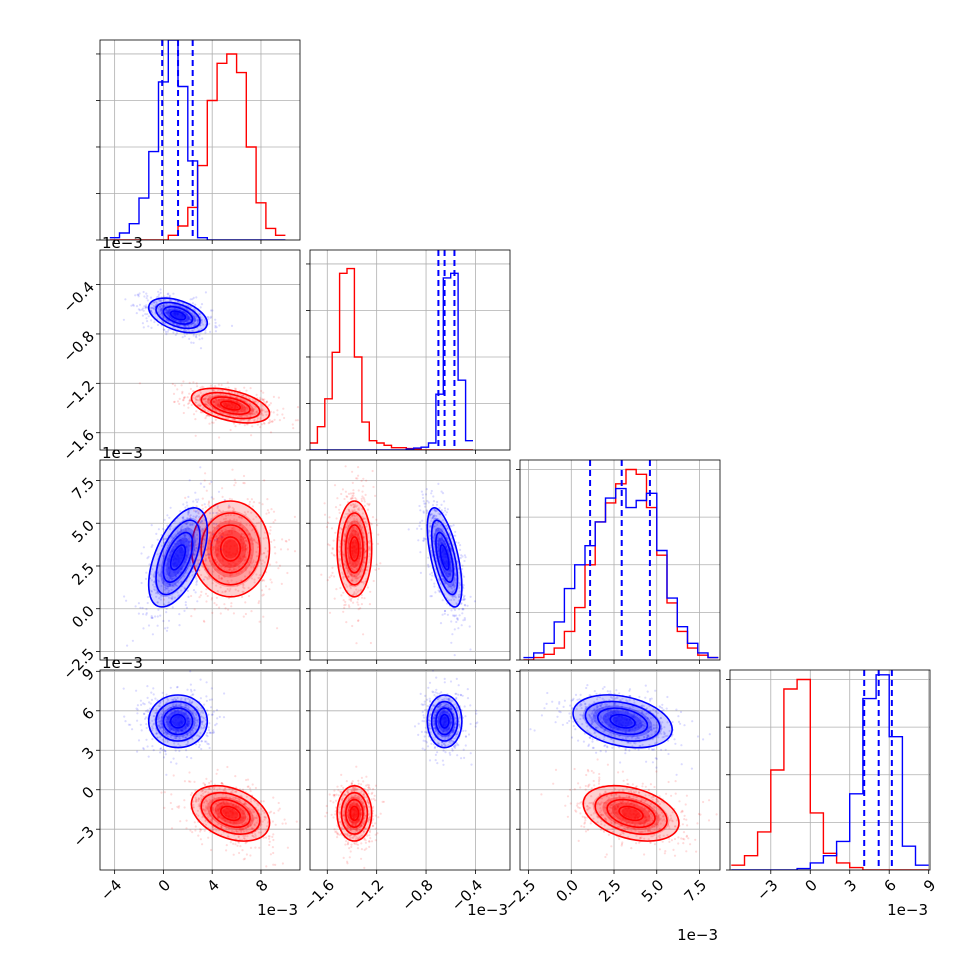 This screenshot has width=970, height=970. What do you see at coordinates (212, 885) in the screenshot?
I see `x-tick-label: 4` at bounding box center [212, 885].